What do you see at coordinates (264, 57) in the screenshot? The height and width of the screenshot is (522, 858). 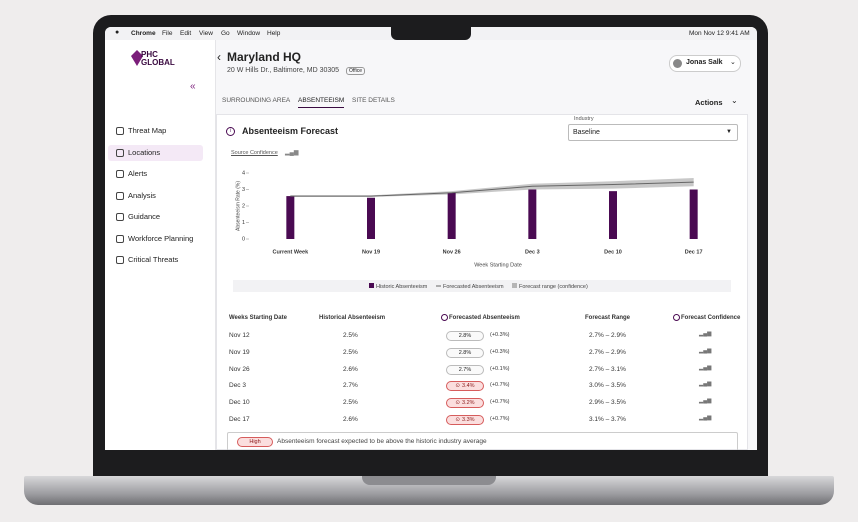 I see `page-title: Maryland HQ` at bounding box center [264, 57].